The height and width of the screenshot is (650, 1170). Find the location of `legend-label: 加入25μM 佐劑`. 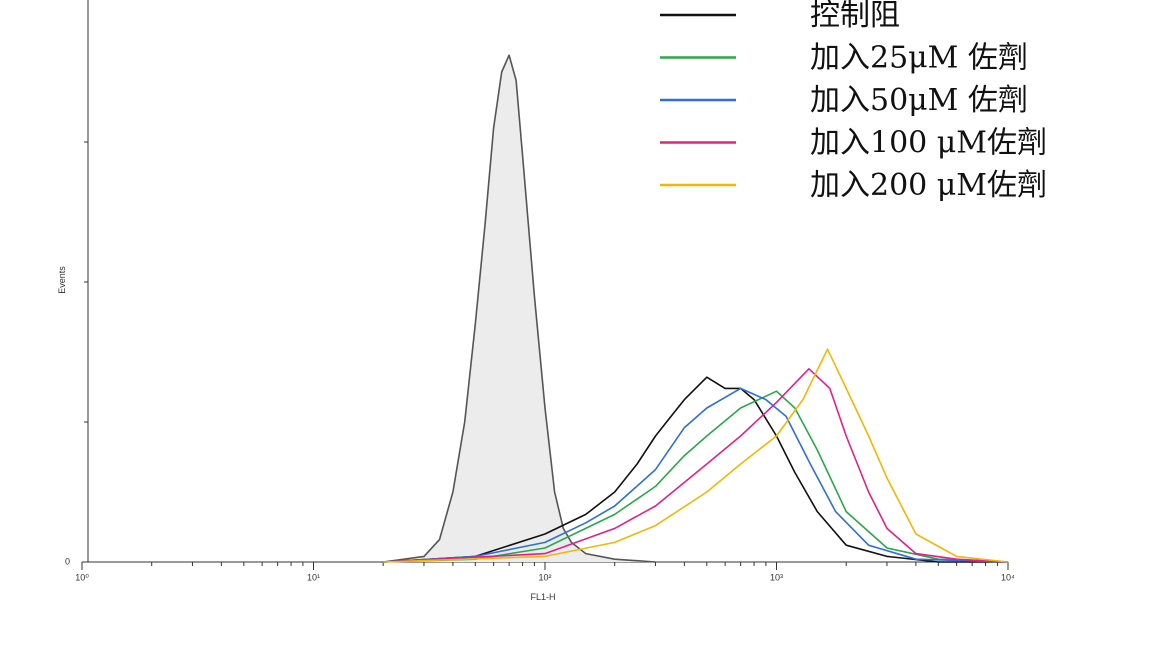

legend-label: 加入25μM 佐劑 is located at coordinates (919, 58).